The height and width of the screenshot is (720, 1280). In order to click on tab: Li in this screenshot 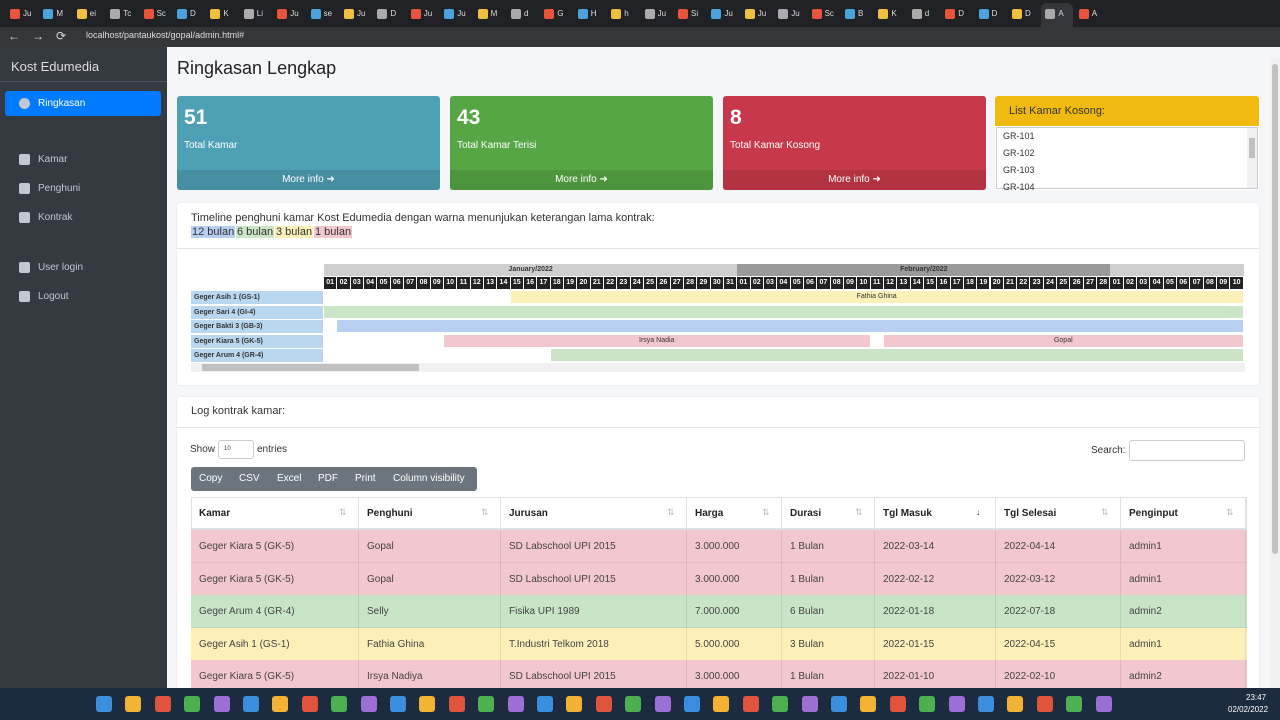, I will do `click(256, 15)`.